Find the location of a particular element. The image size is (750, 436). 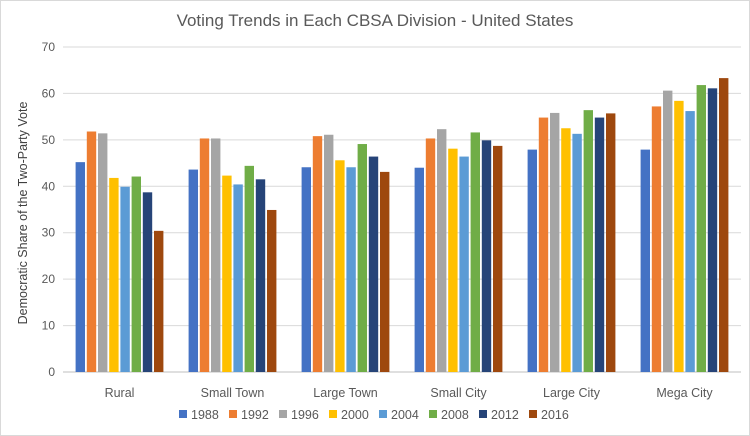

bar-2008-mega-city is located at coordinates (701, 229).